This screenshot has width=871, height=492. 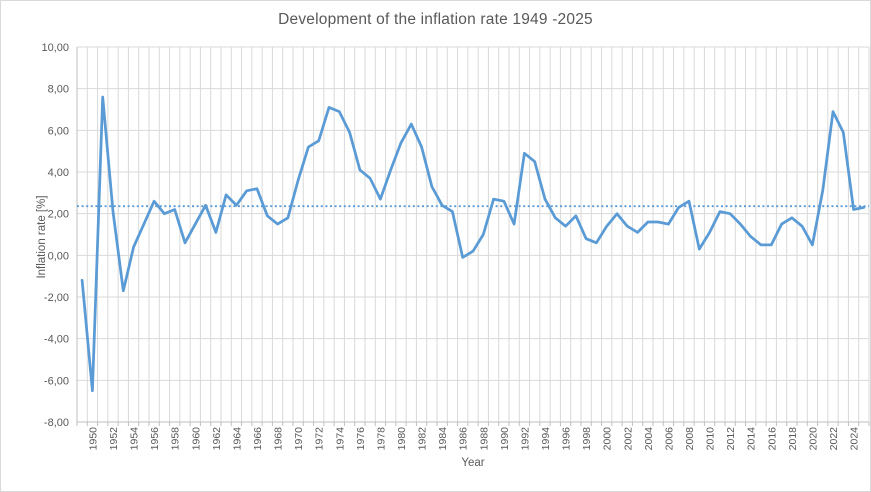 I want to click on x-tick-label: 2000, so click(x=608, y=439).